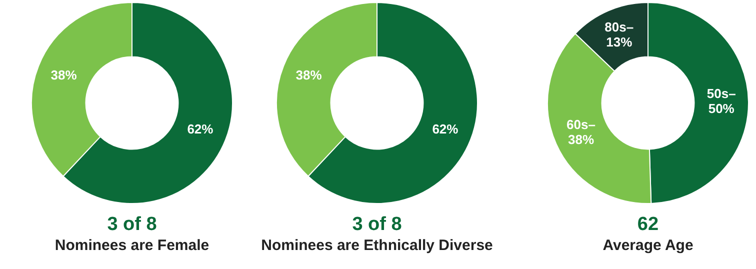 This screenshot has height=269, width=756. Describe the element at coordinates (377, 246) in the screenshot. I see `text: Nominees are Ethnically Diverse` at that location.